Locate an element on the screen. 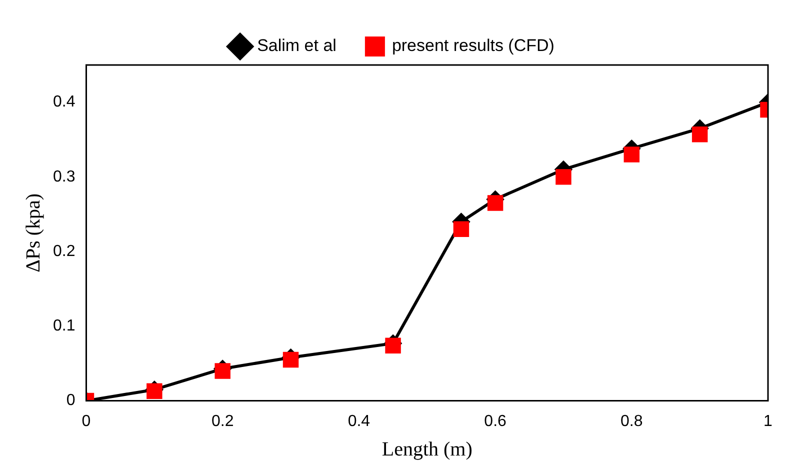  y-tick-label: 0 is located at coordinates (71, 401).